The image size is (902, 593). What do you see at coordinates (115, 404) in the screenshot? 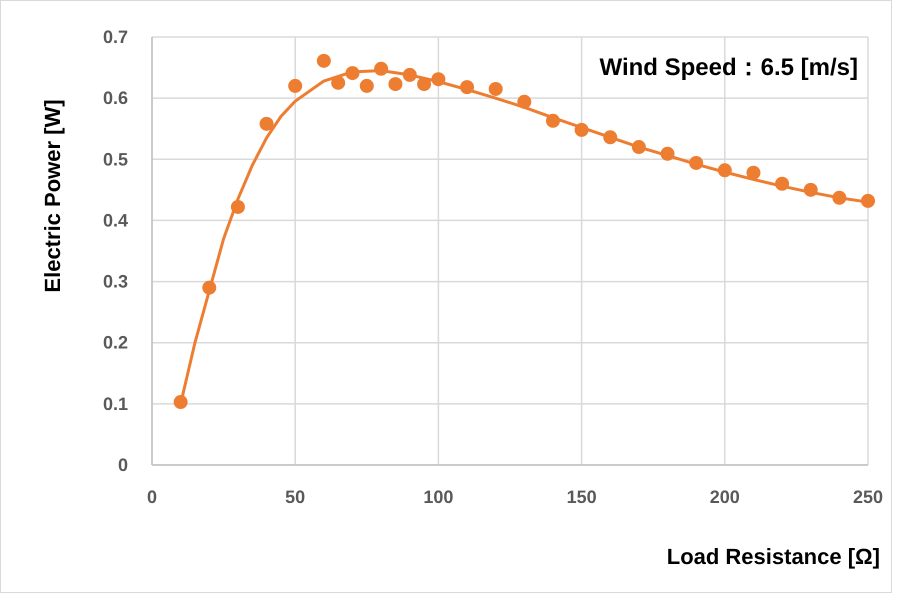
I see `y-tick-label: 0.1` at bounding box center [115, 404].